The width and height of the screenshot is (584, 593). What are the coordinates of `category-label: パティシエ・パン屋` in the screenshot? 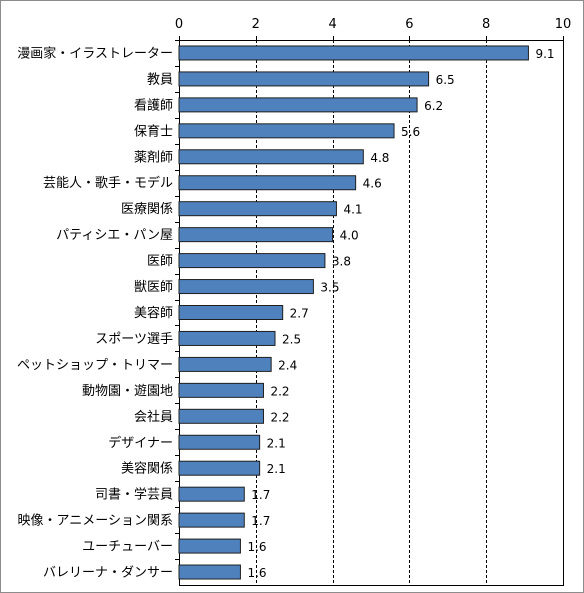 It's located at (114, 235).